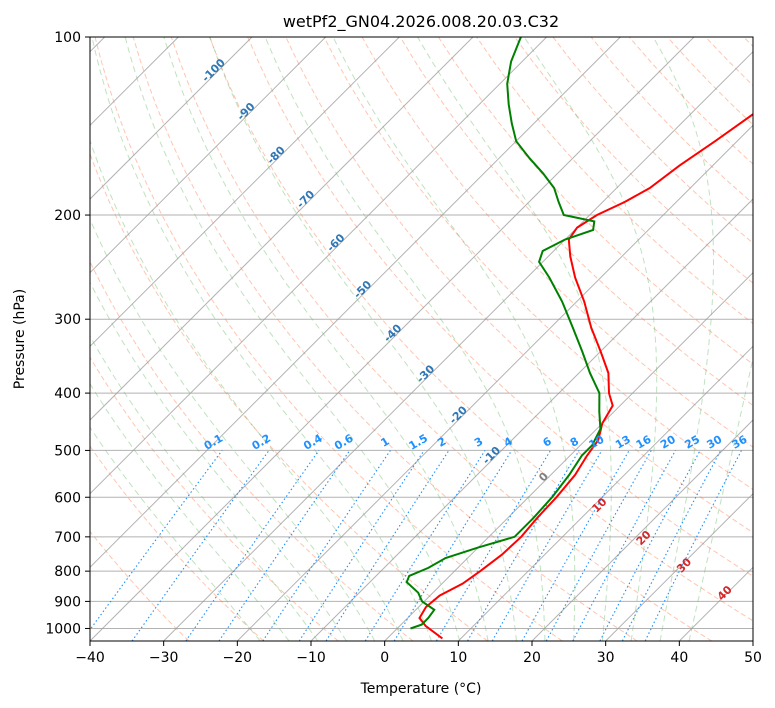 The height and width of the screenshot is (708, 775). I want to click on y-axis-label: Pressure (hPa), so click(20, 339).